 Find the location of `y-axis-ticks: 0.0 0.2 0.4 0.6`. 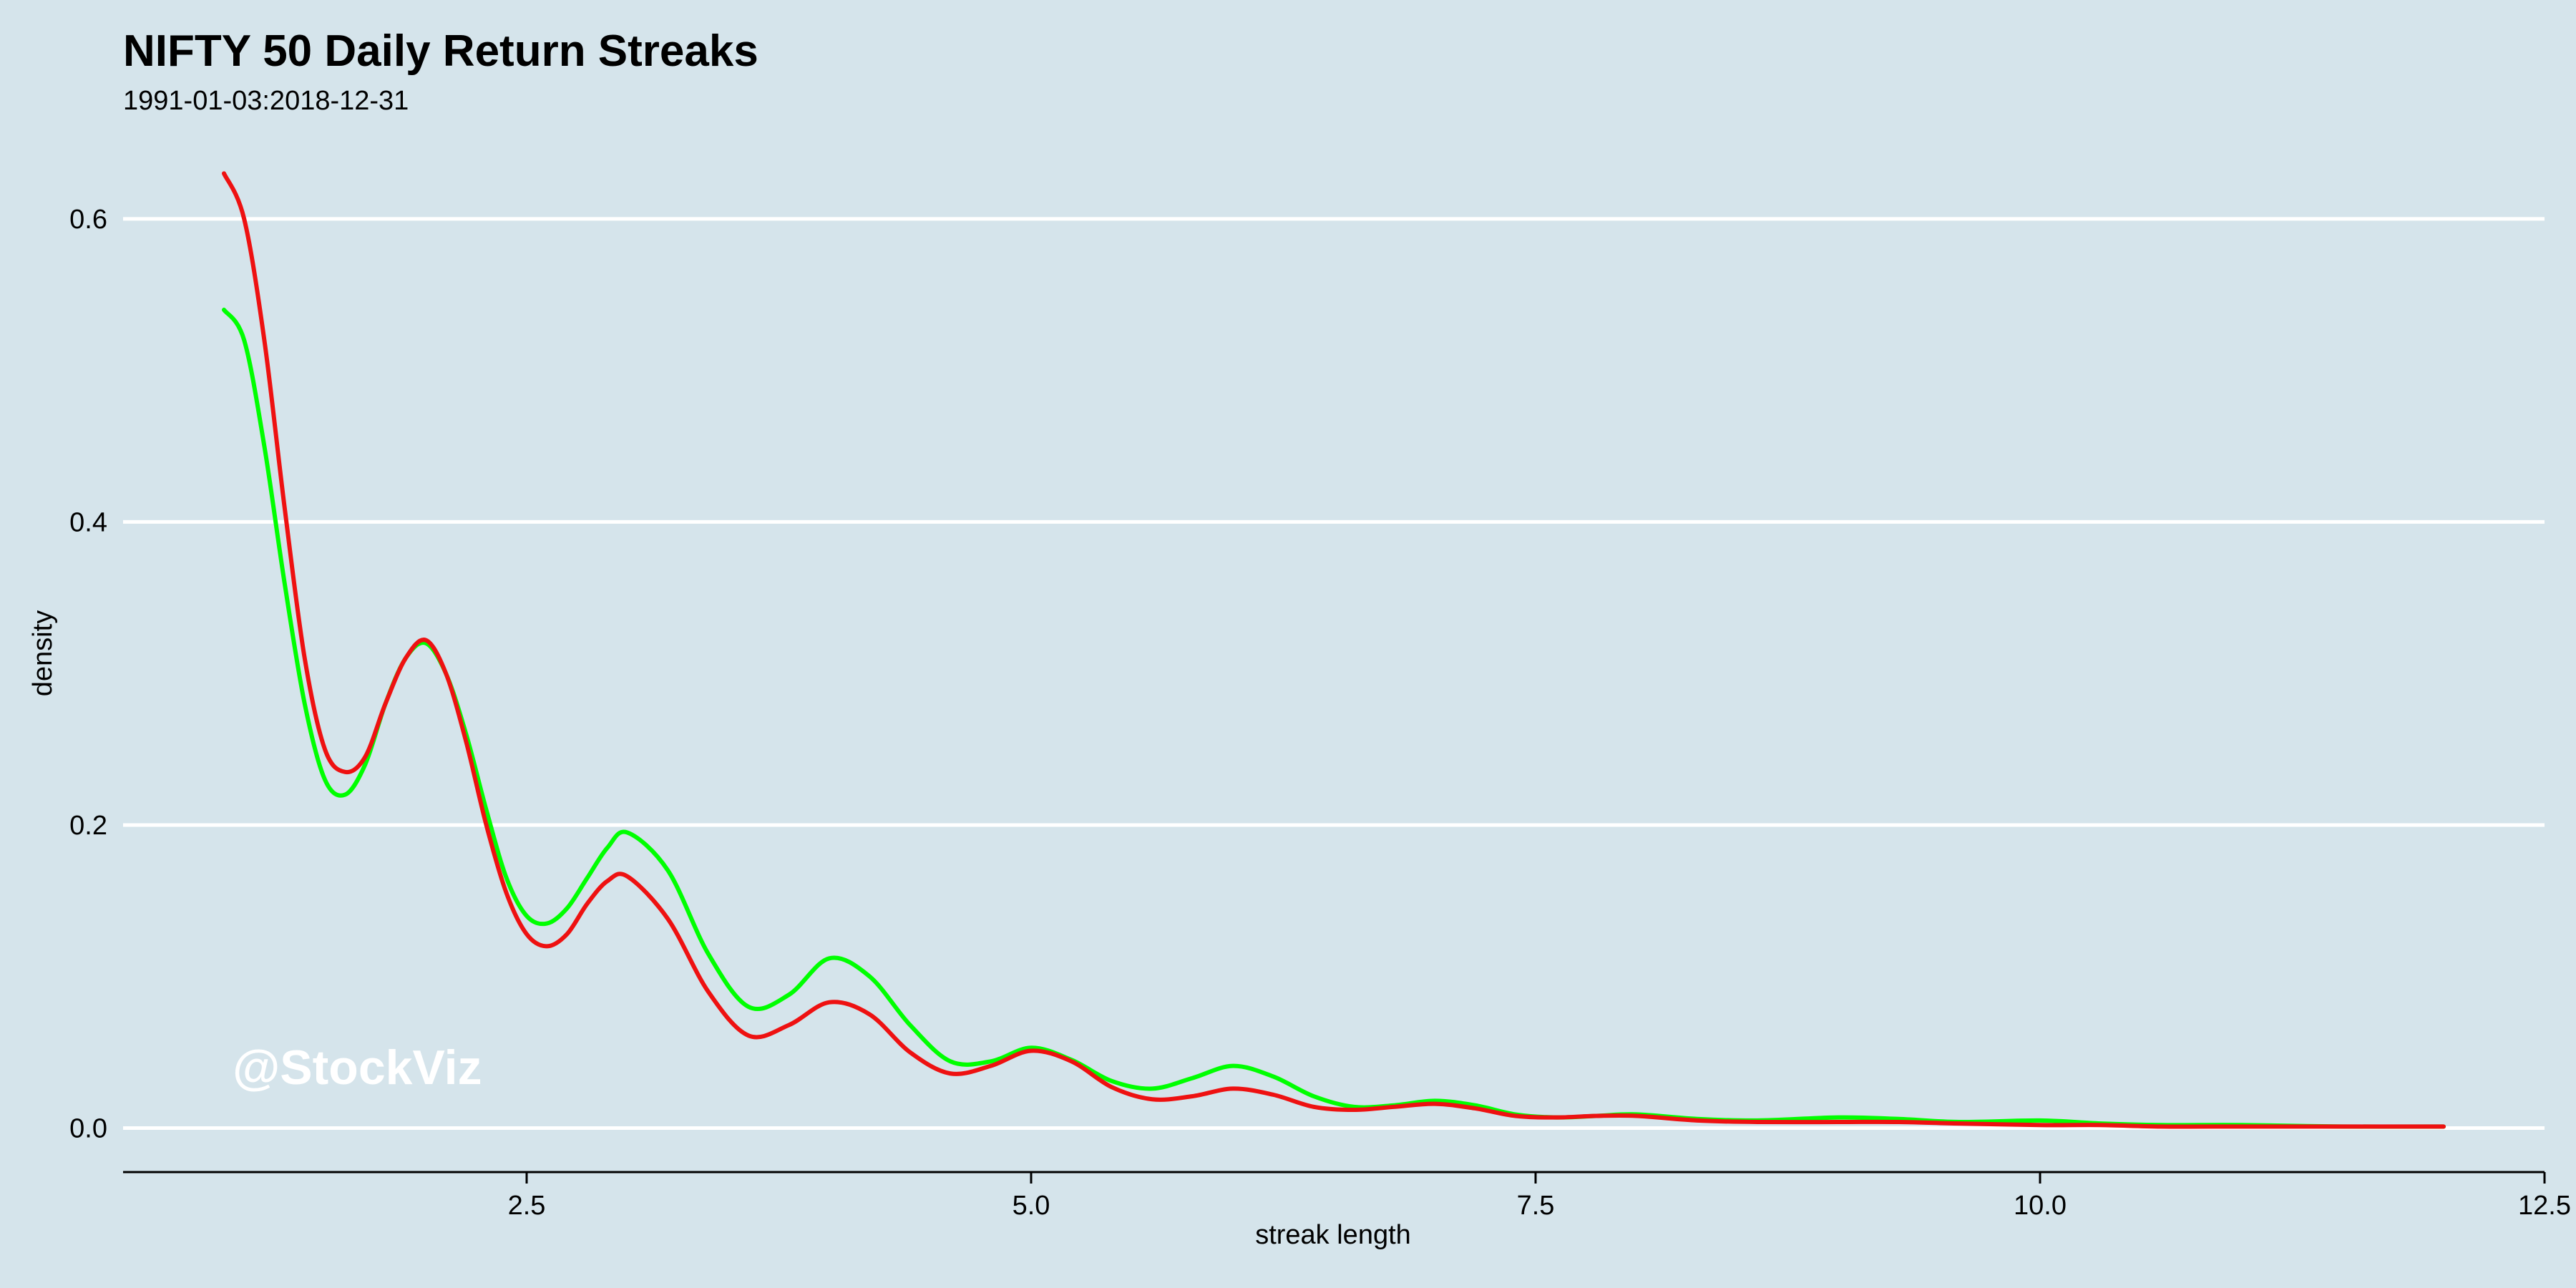

y-axis-ticks: 0.0 0.2 0.4 0.6 is located at coordinates (88, 674).